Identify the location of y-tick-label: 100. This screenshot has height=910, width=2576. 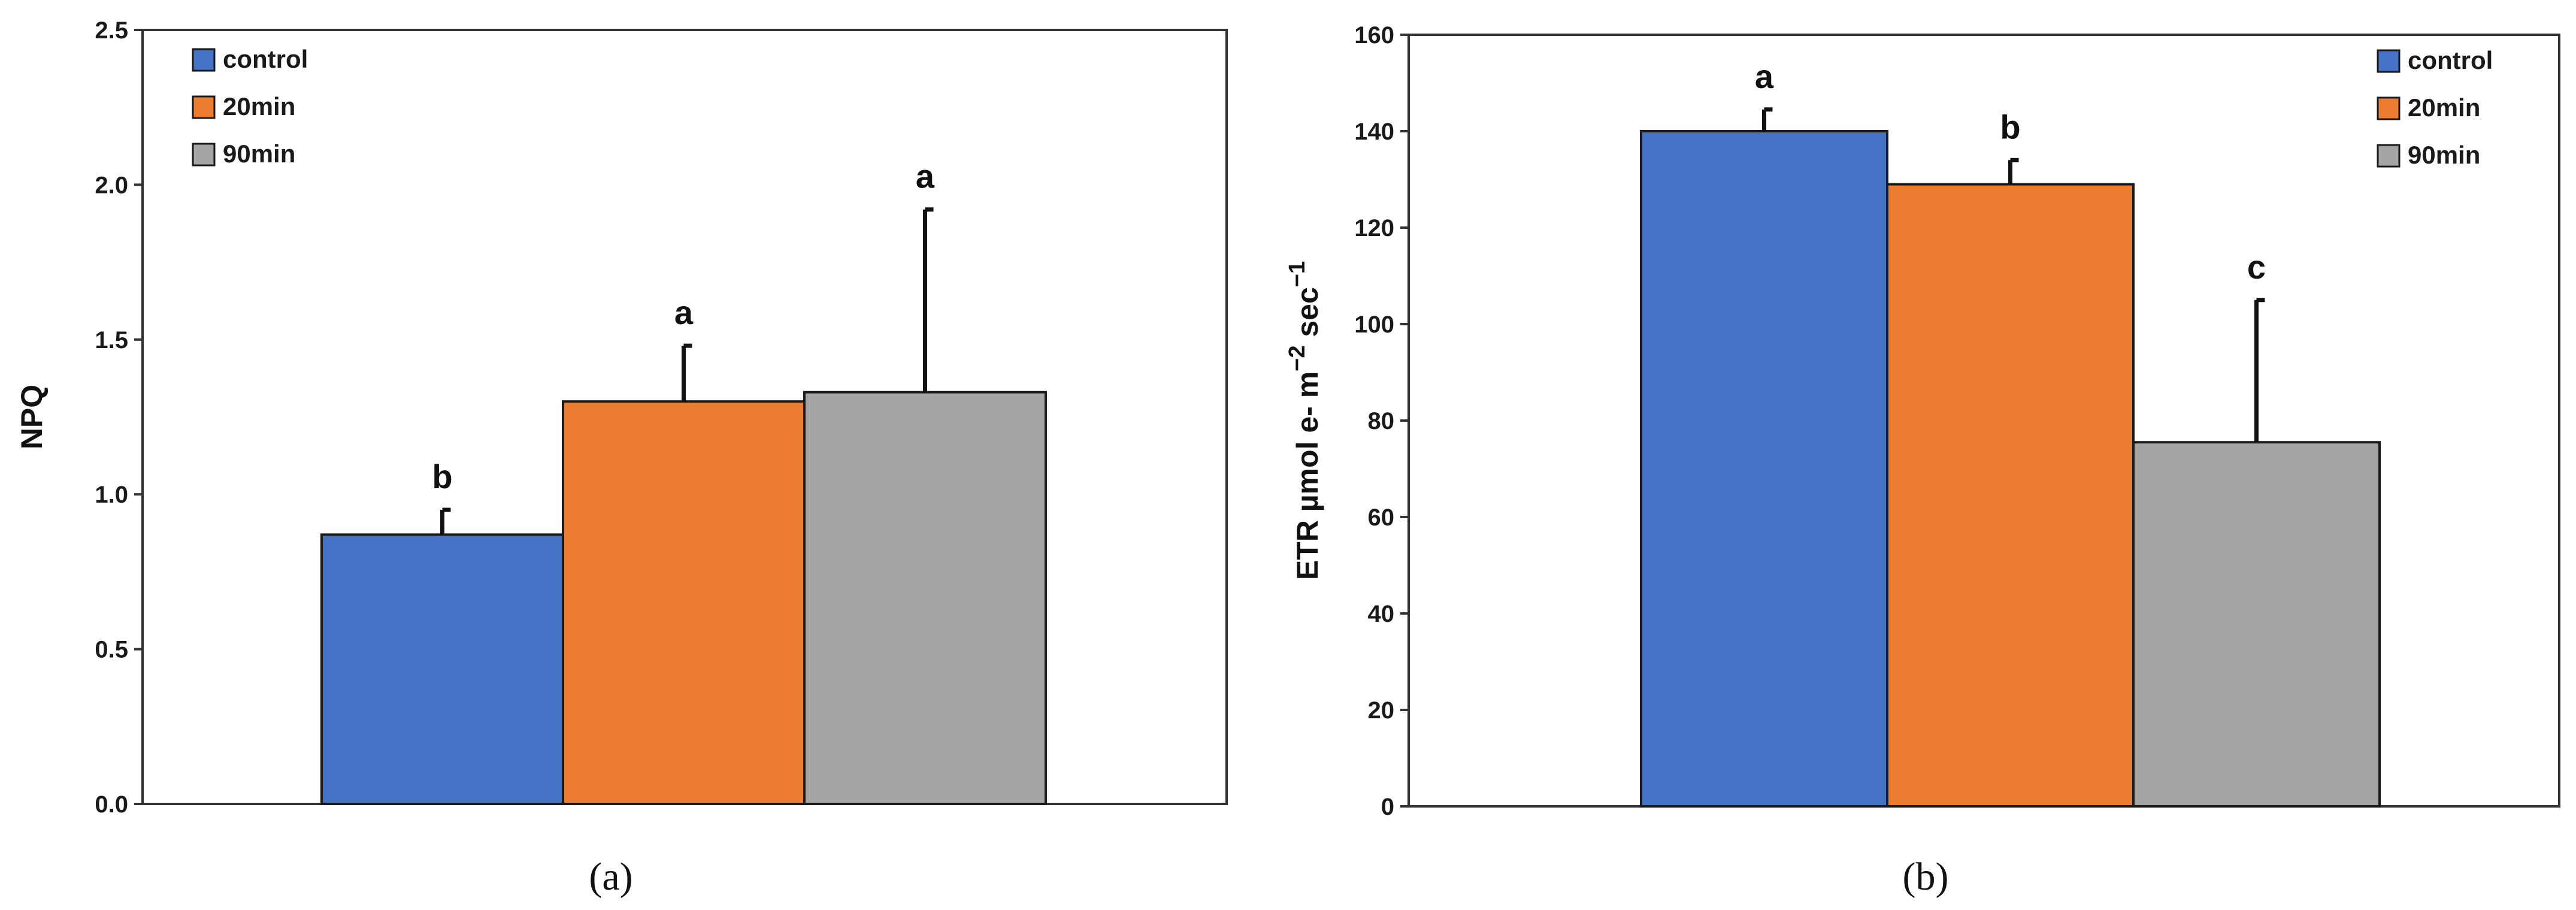
(1374, 325).